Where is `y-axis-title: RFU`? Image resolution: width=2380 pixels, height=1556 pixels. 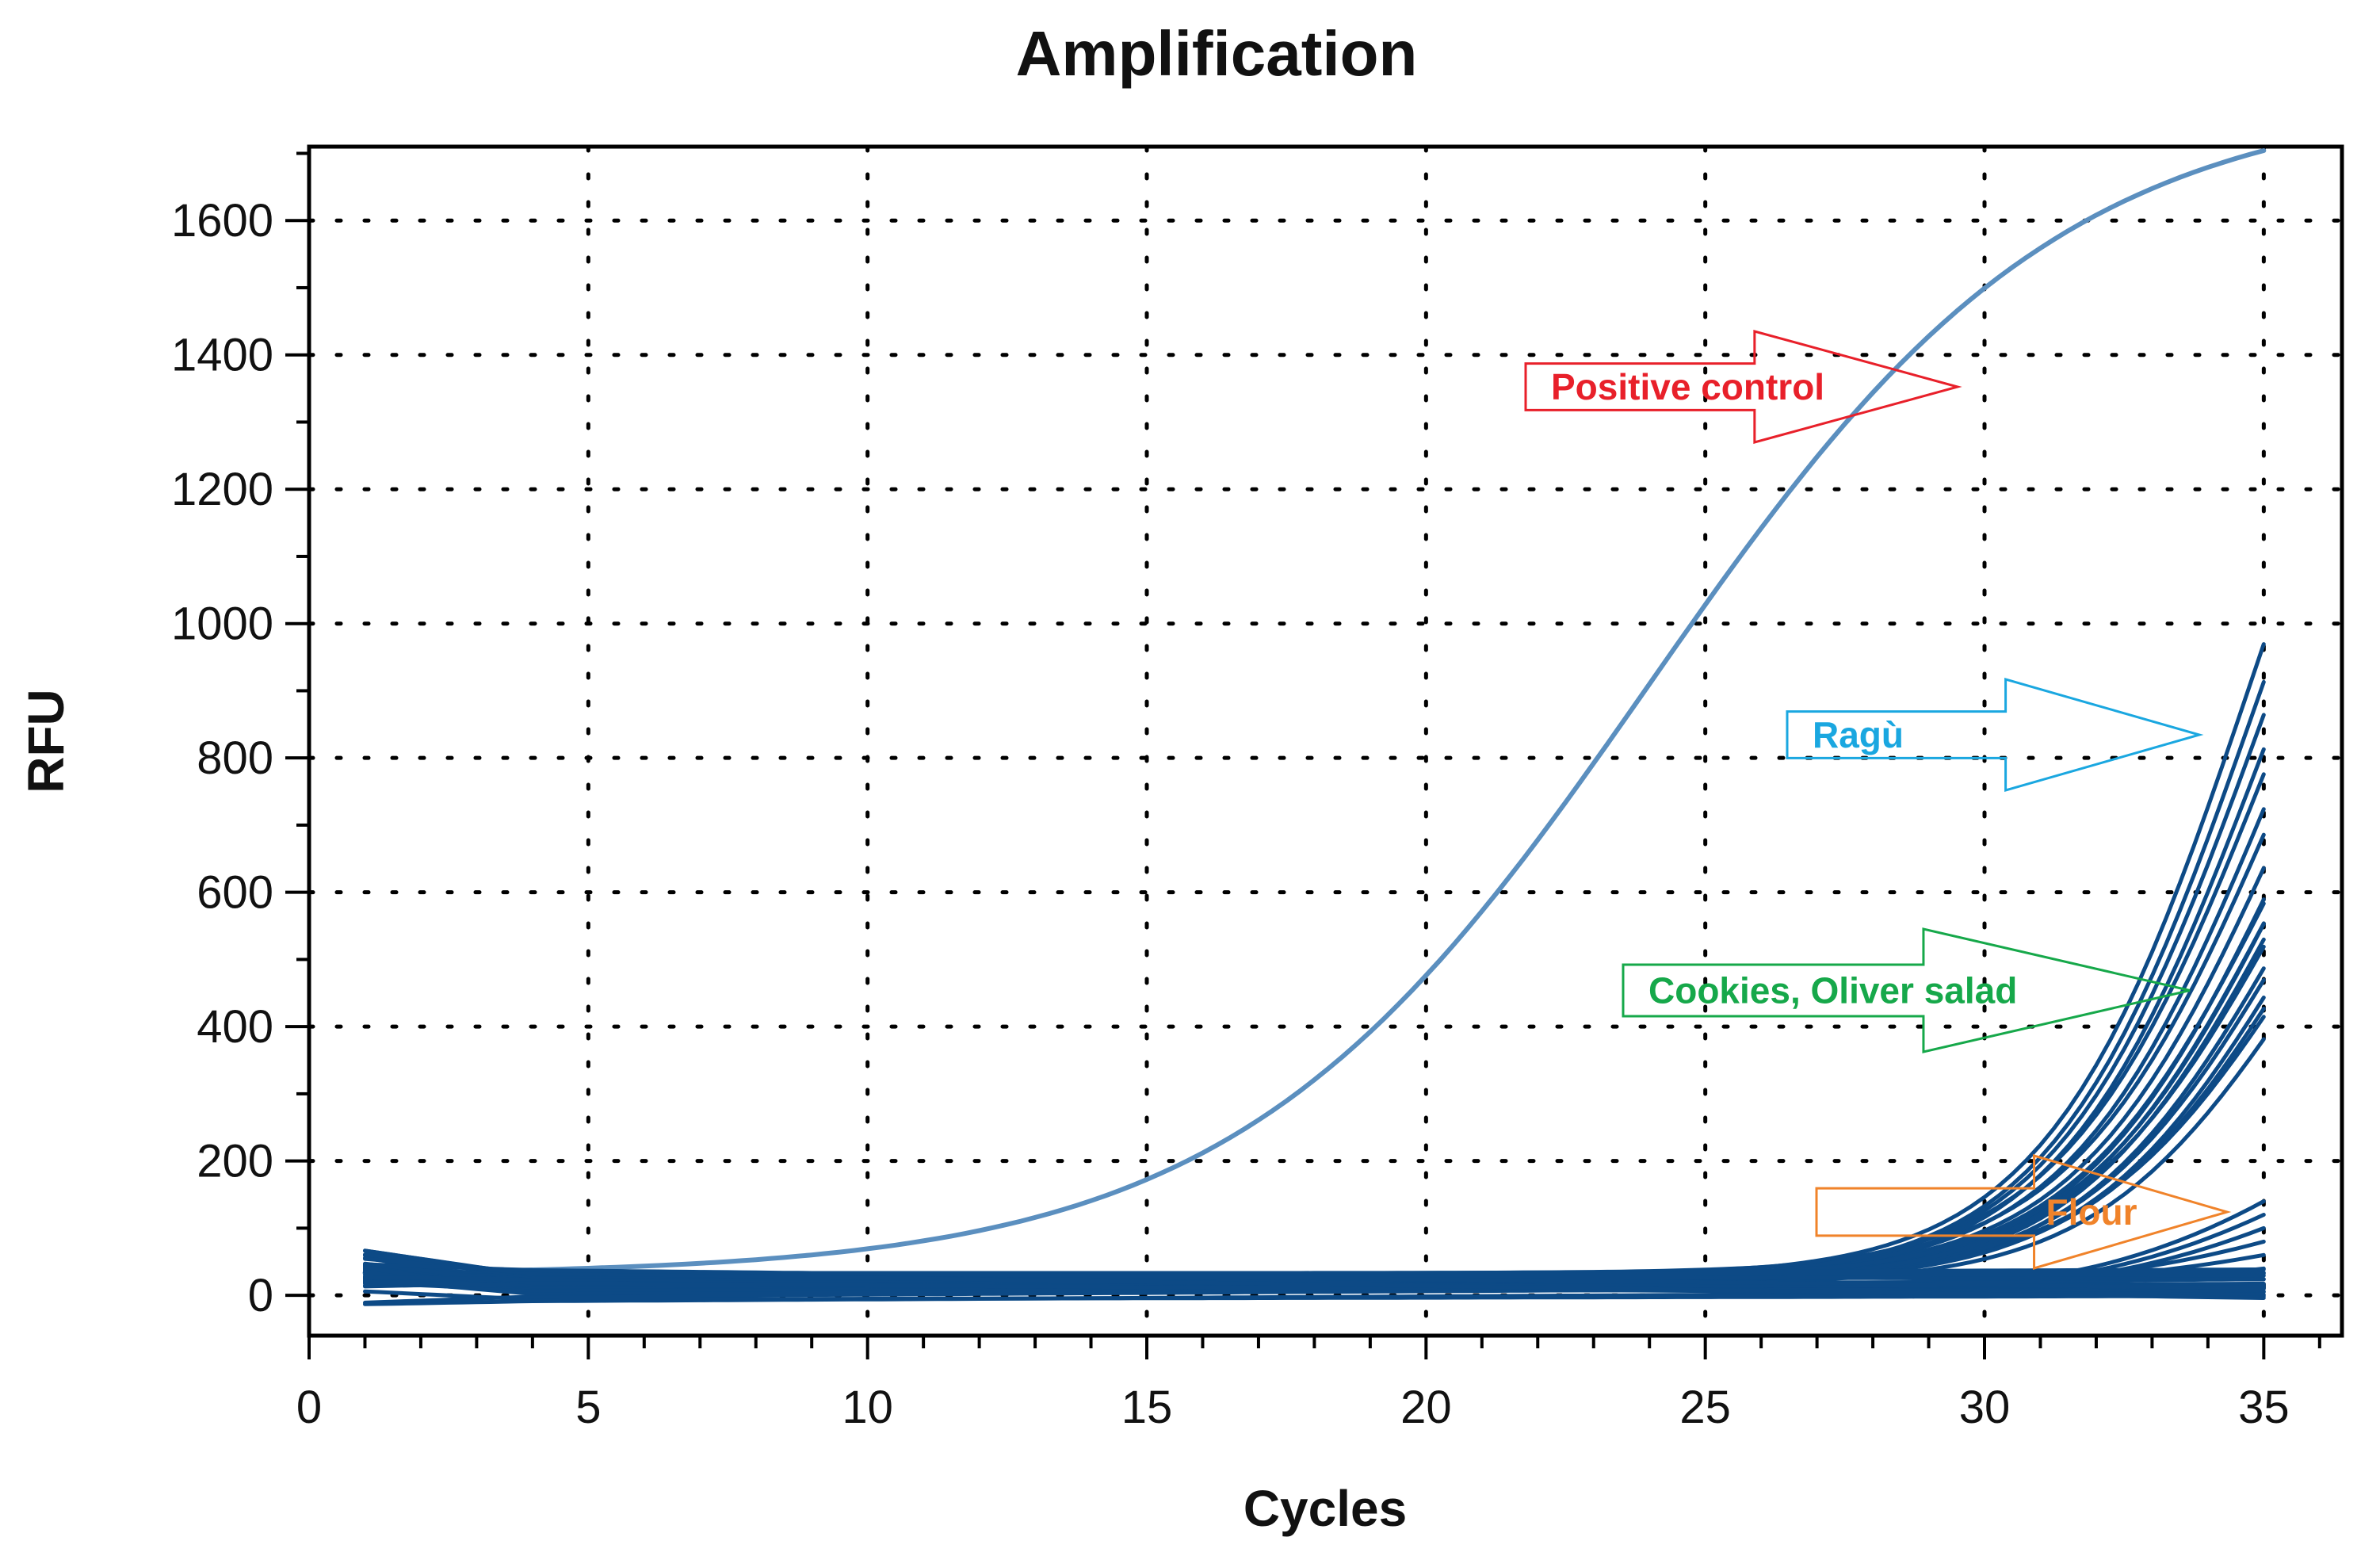
y-axis-title: RFU is located at coordinates (45, 741).